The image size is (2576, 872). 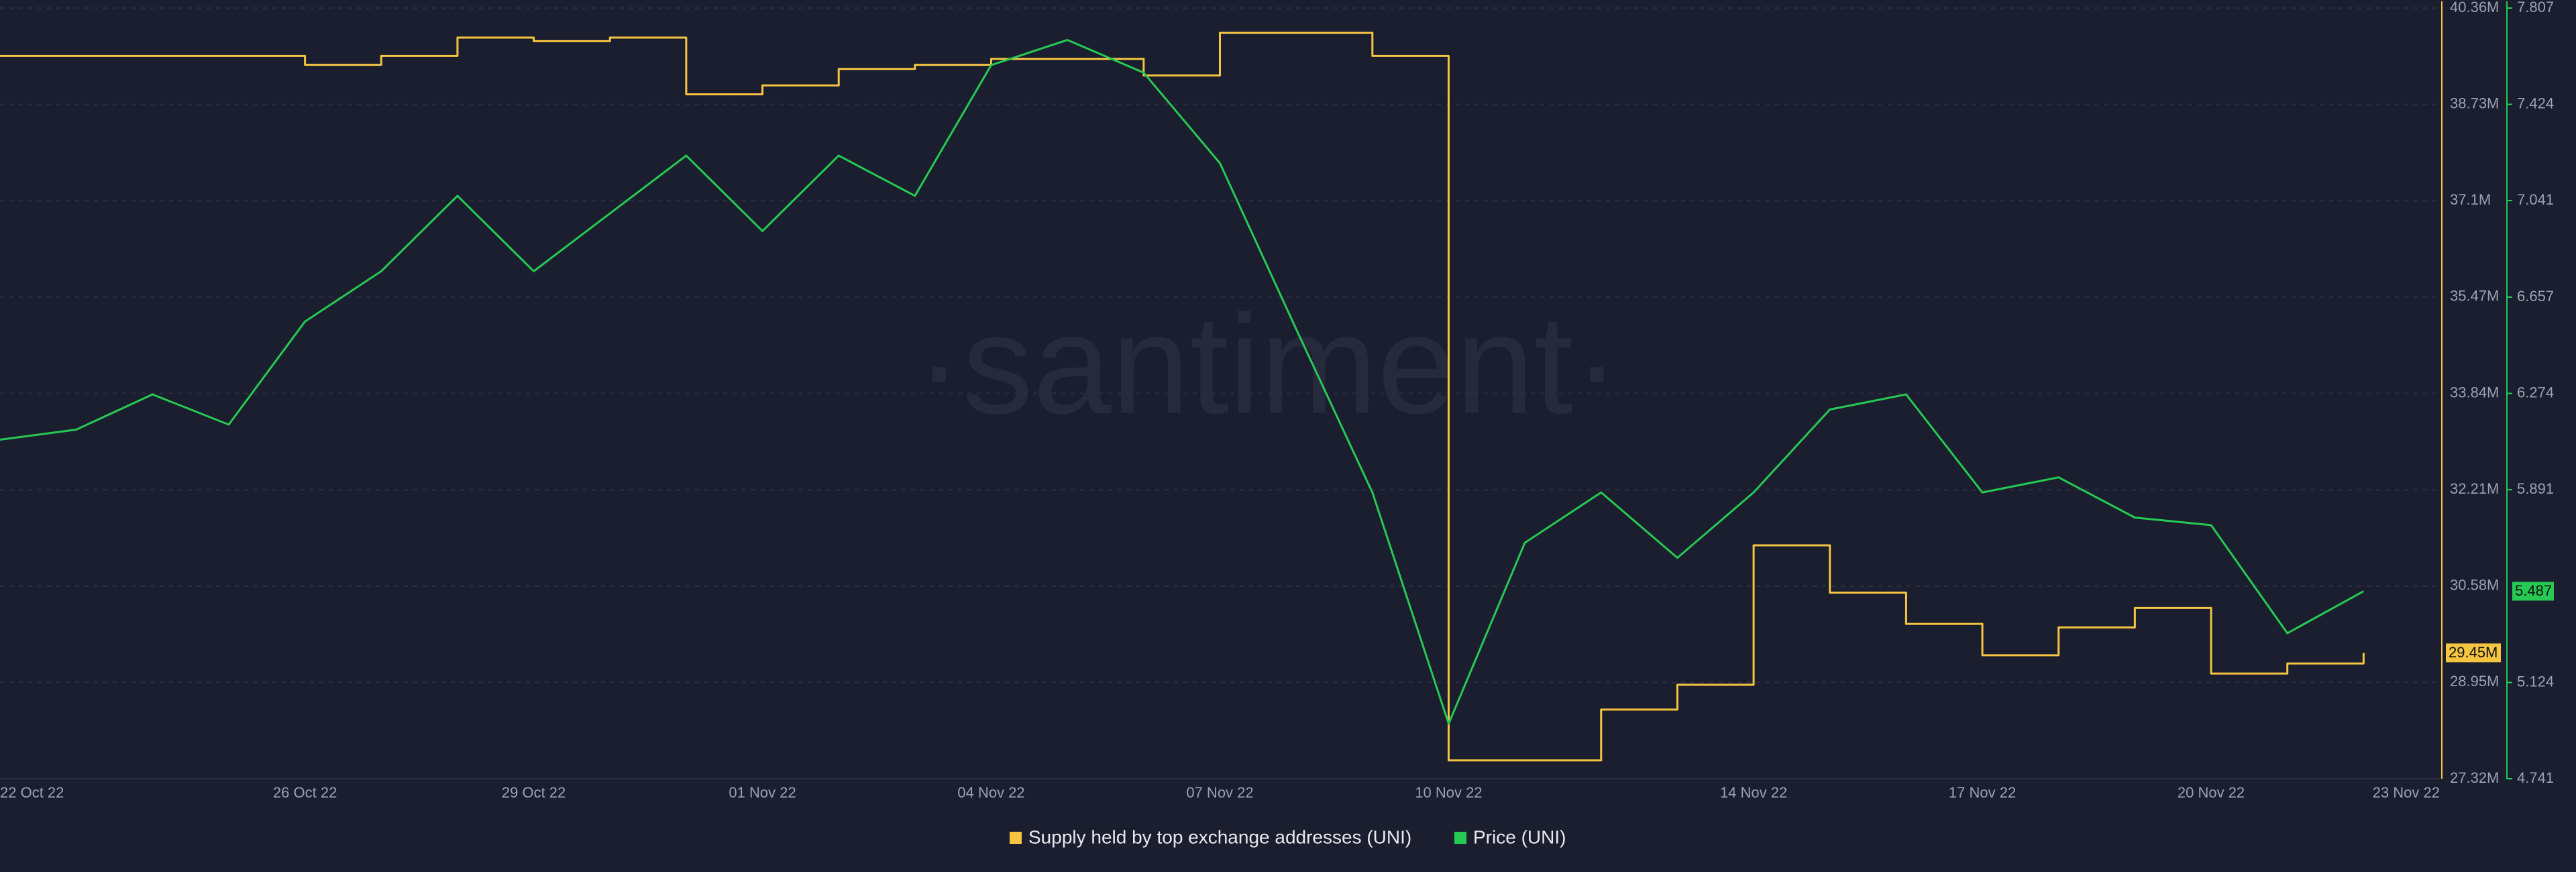 What do you see at coordinates (2211, 793) in the screenshot?
I see `x-tick-label: 20 Nov 22` at bounding box center [2211, 793].